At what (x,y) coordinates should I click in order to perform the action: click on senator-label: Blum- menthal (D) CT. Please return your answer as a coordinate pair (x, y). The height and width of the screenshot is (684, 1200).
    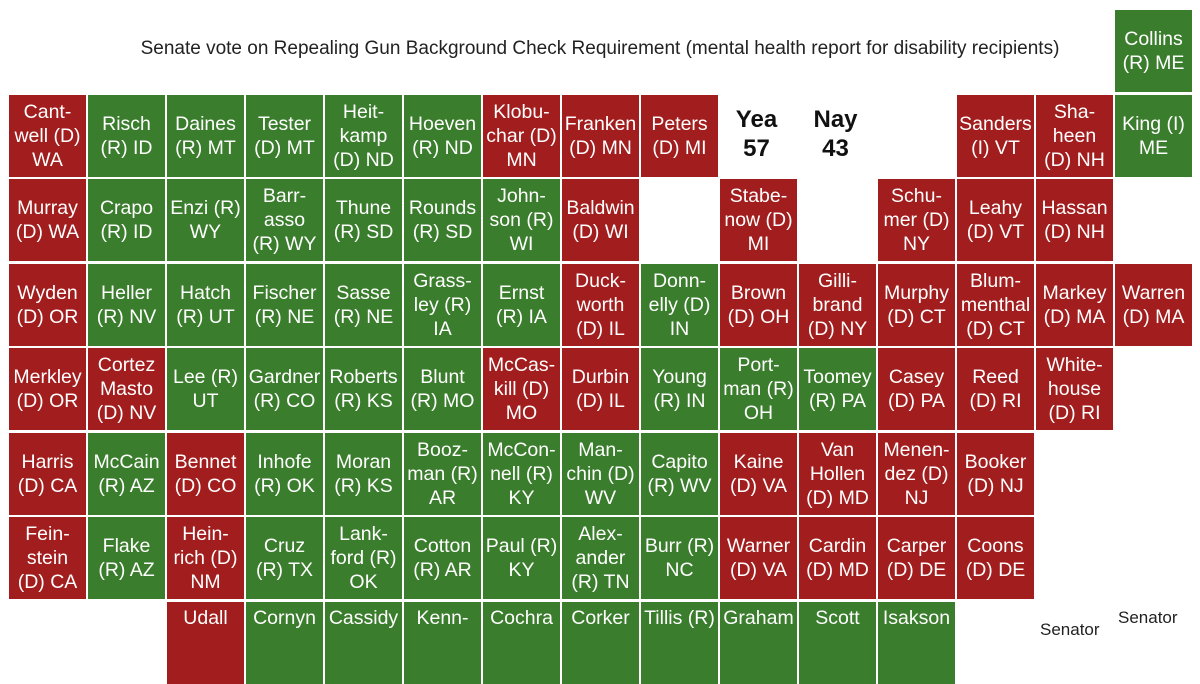
    Looking at the image, I should click on (995, 305).